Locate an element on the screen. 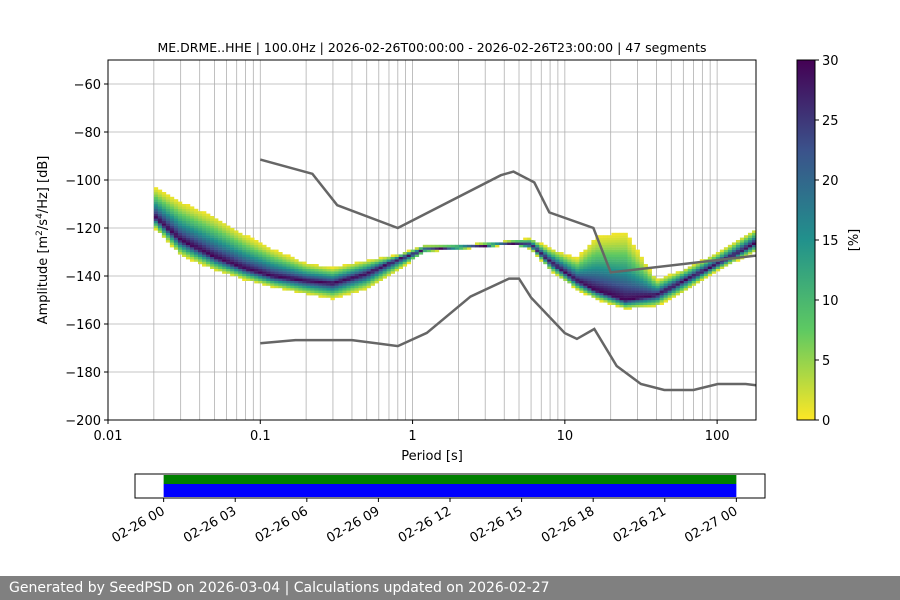  x-tick-label: 0.01 is located at coordinates (108, 436).